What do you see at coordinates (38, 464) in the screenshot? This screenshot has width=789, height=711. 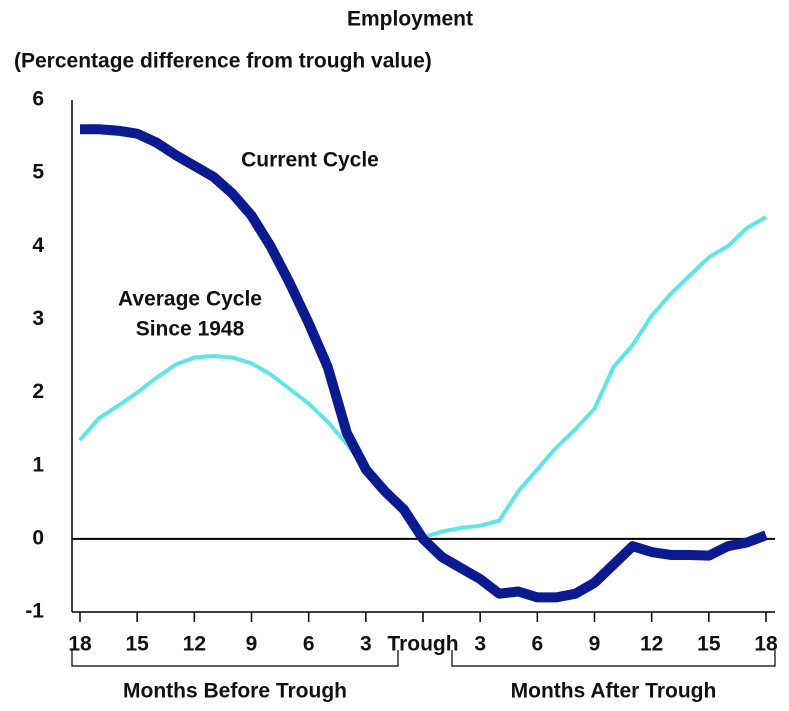 I see `y-tick-label: 1` at bounding box center [38, 464].